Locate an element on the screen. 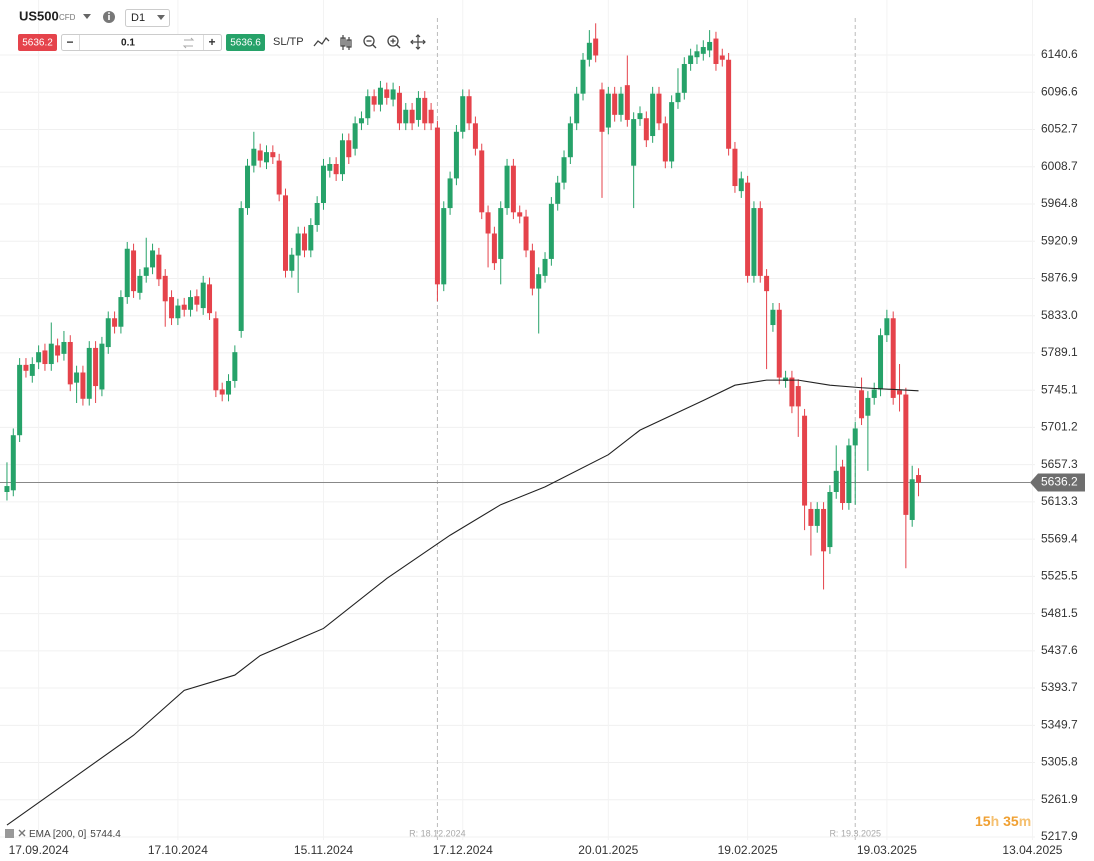 This screenshot has width=1094, height=861. zoom-out-icon is located at coordinates (370, 42).